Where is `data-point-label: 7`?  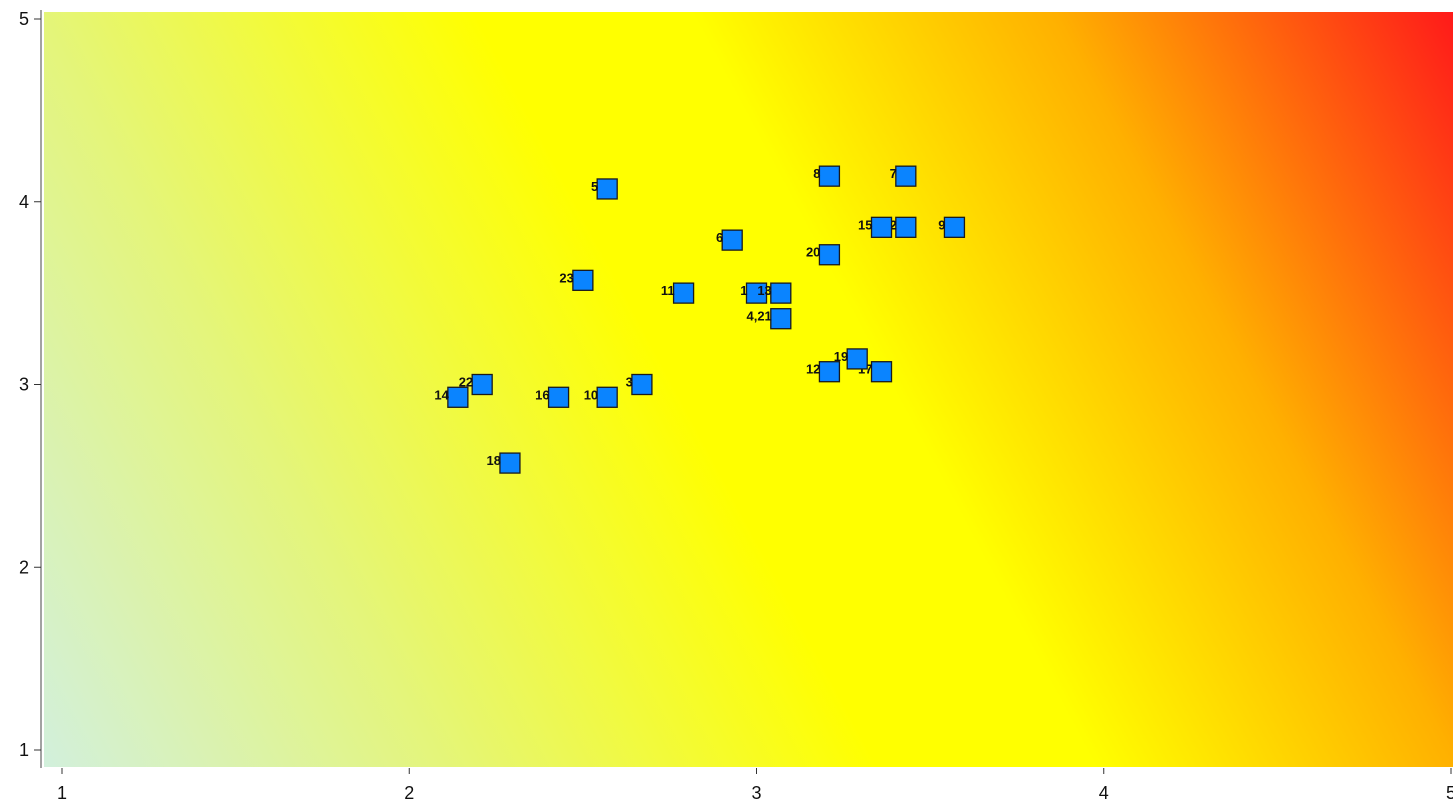
data-point-label: 7 is located at coordinates (893, 173).